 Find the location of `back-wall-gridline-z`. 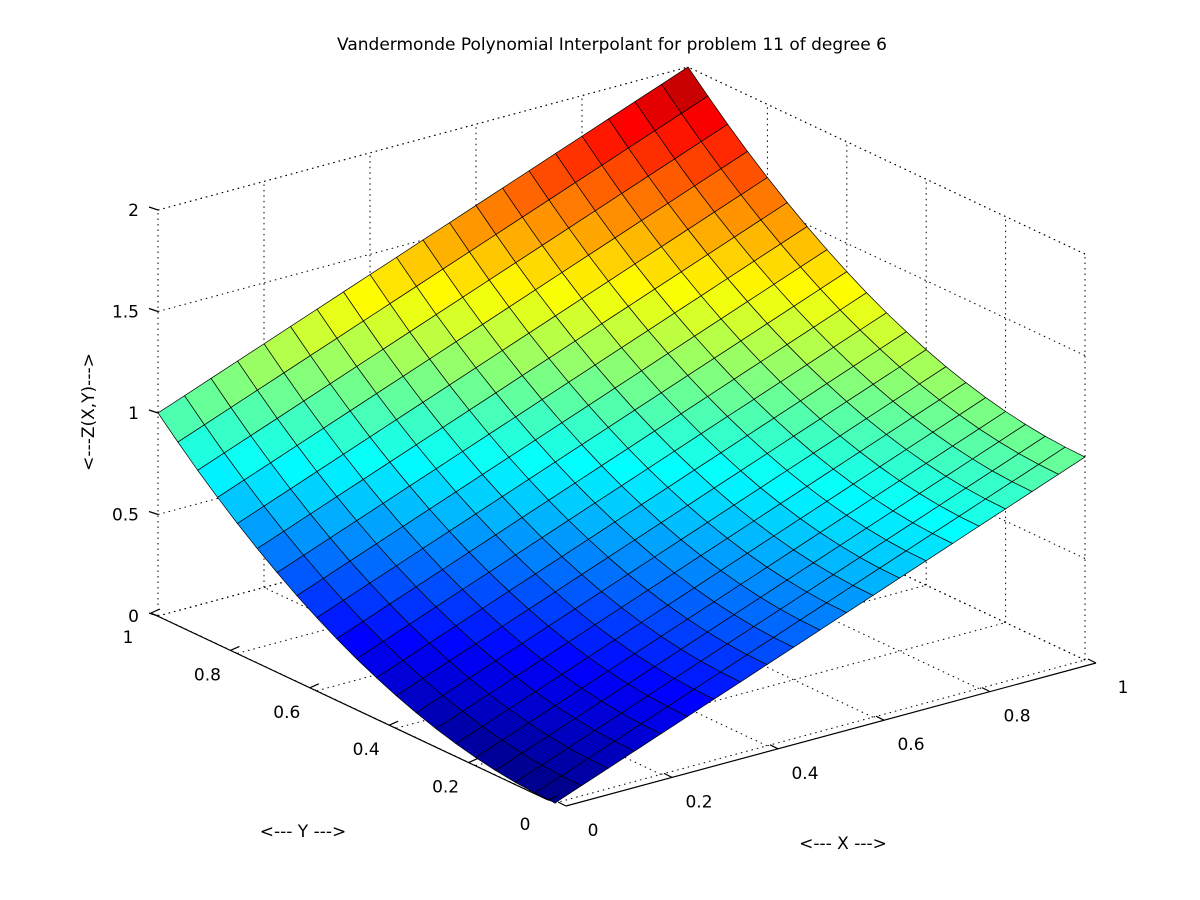

back-wall-gridline-z is located at coordinates (423, 138).